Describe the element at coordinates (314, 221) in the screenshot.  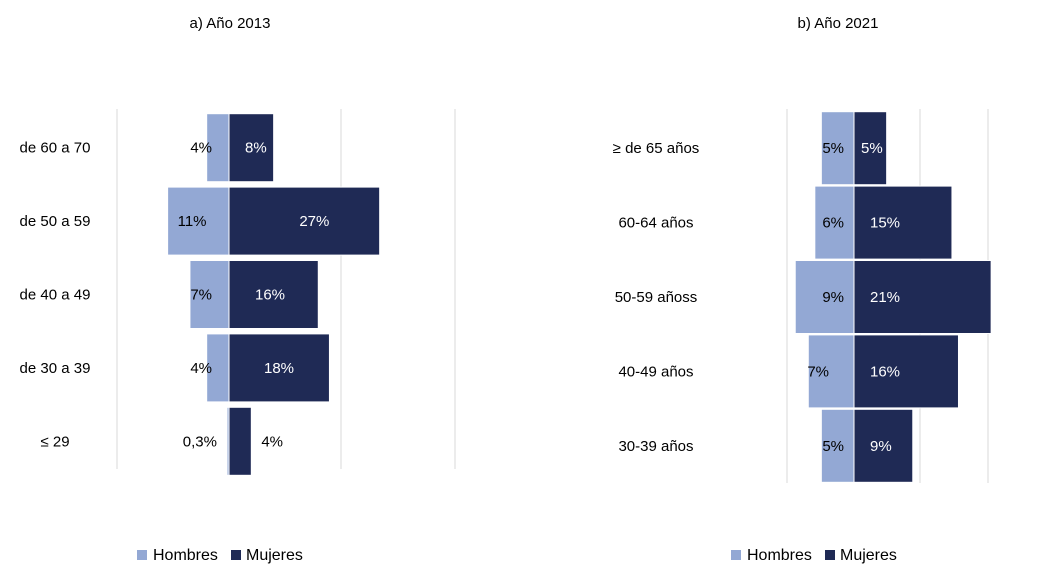
I see `data-label-mujeres: 27%` at that location.